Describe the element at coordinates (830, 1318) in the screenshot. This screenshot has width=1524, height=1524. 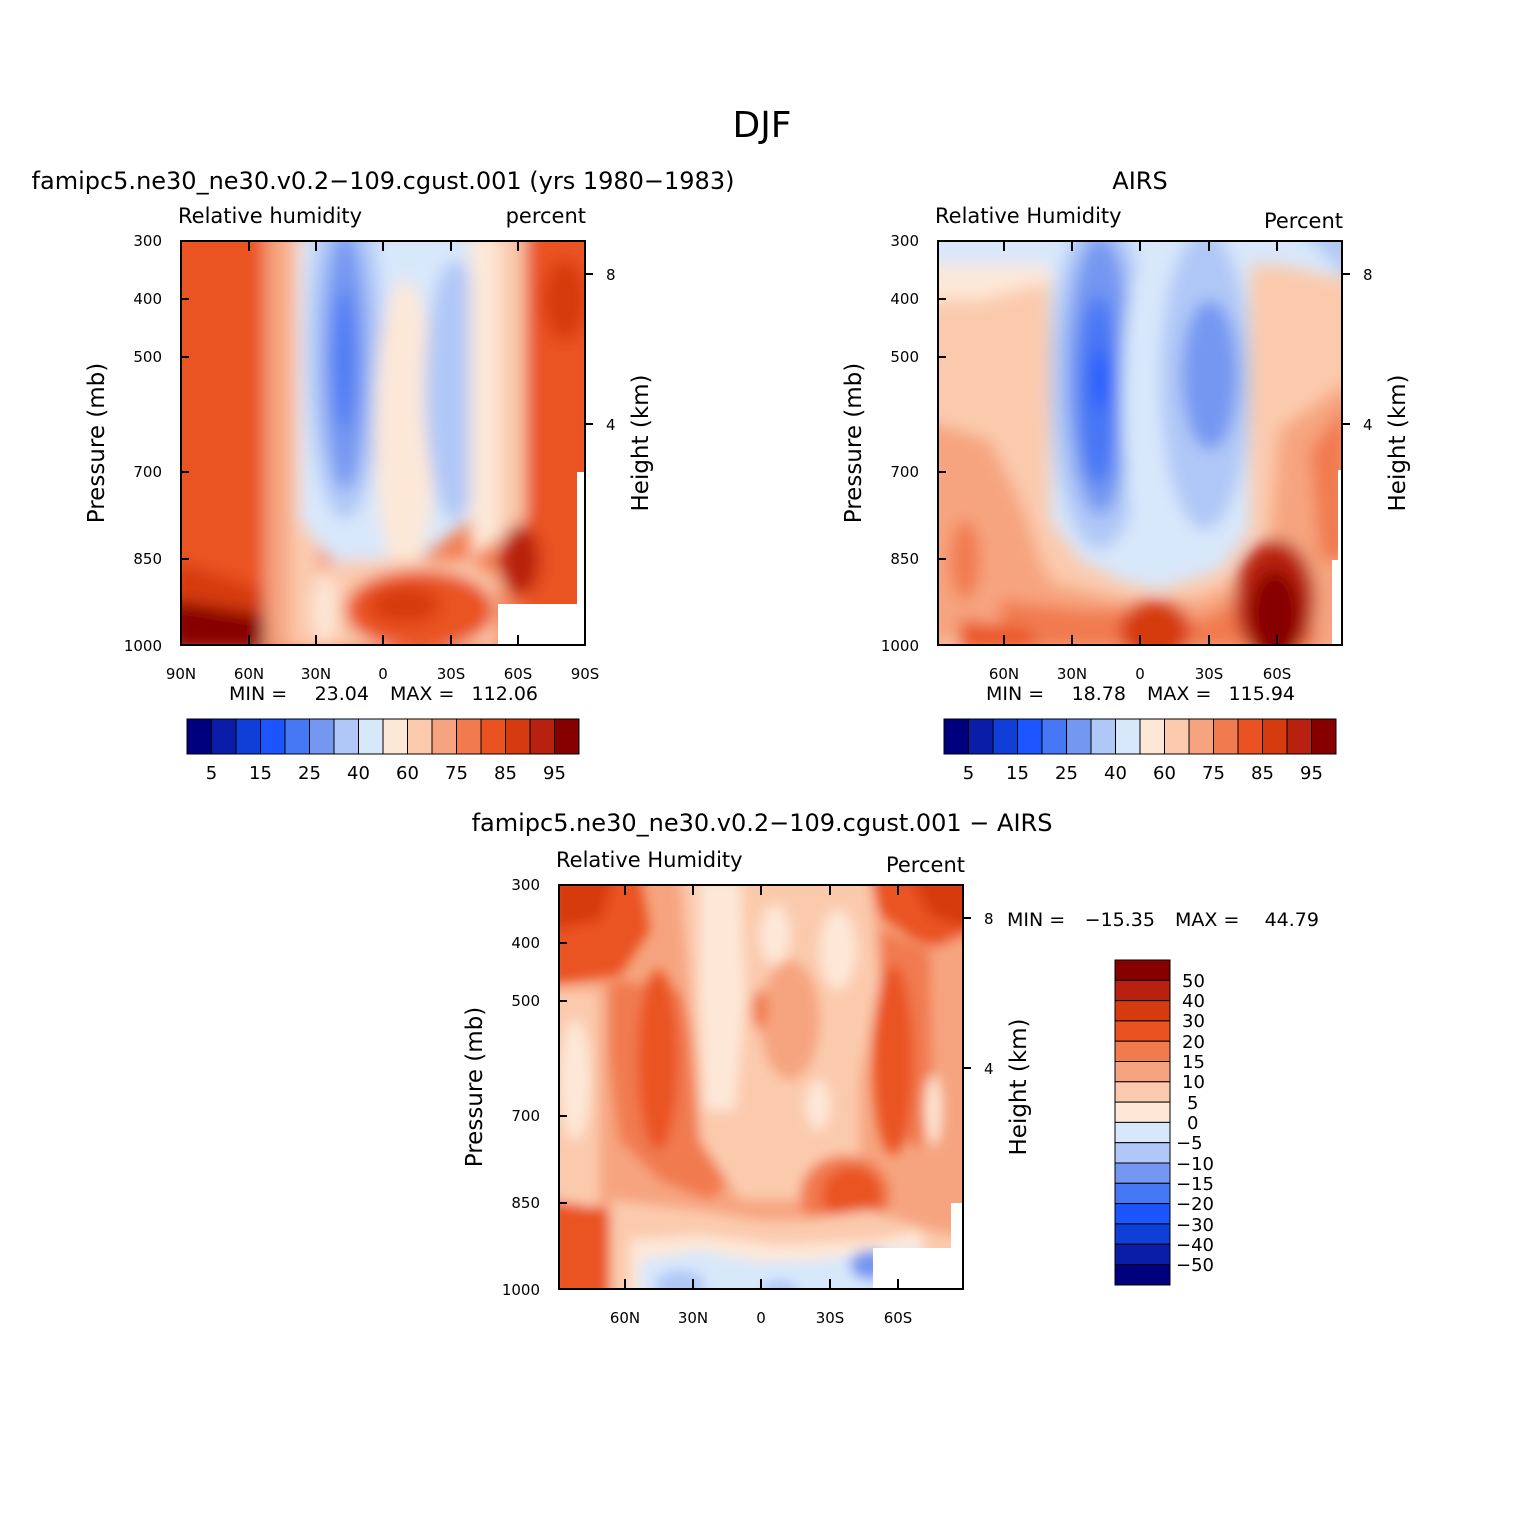
I see `panel-diff-xtick-30S-label: 30S` at that location.